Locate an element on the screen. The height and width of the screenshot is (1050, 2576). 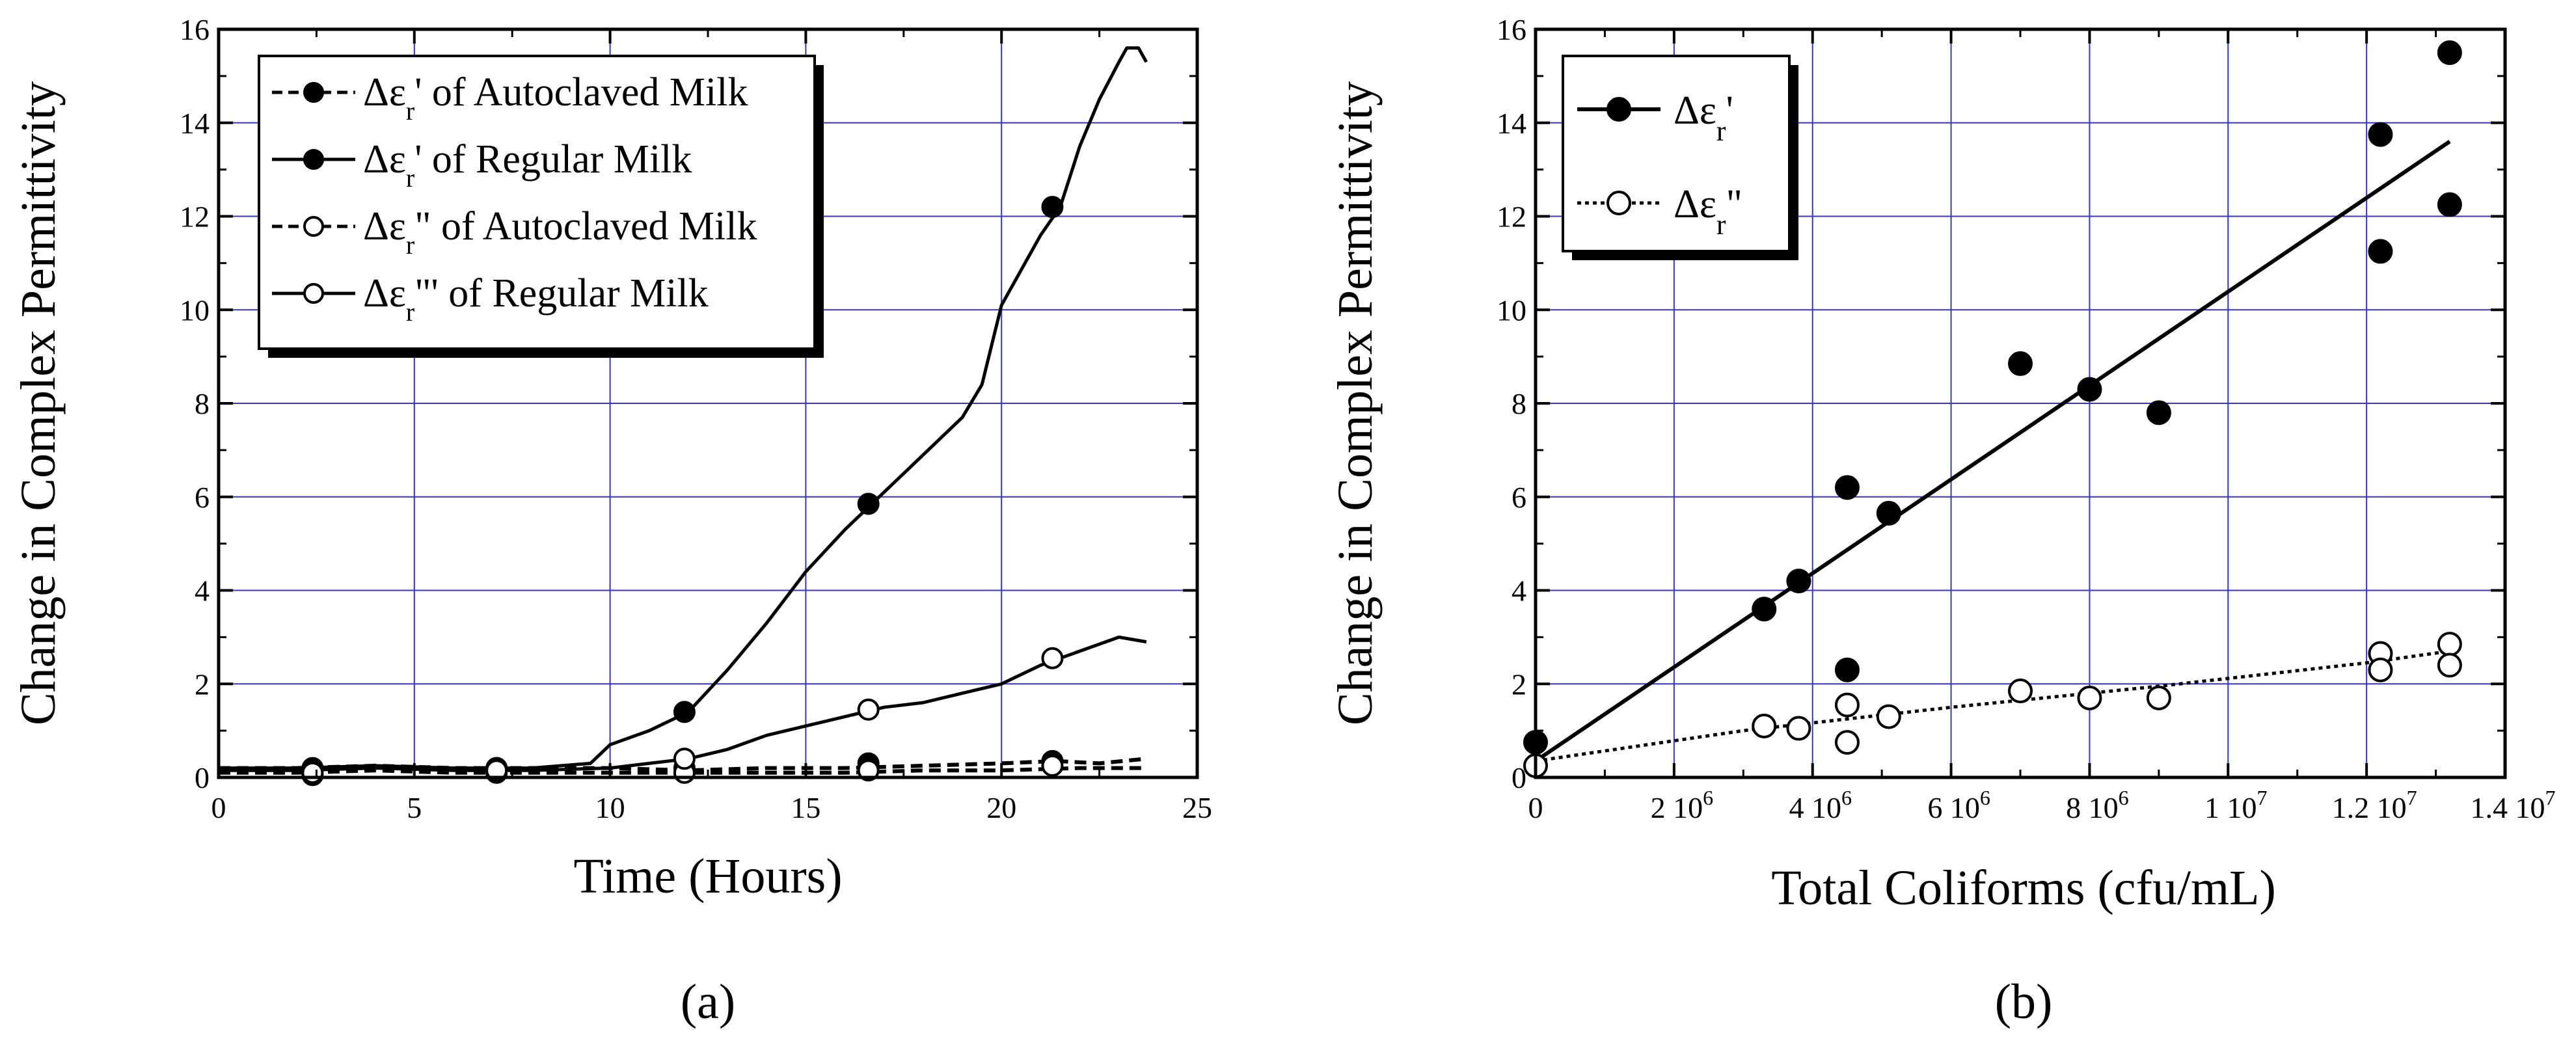
legend-label-1: Δεr' of Autoclaved Milk is located at coordinates (555, 98).